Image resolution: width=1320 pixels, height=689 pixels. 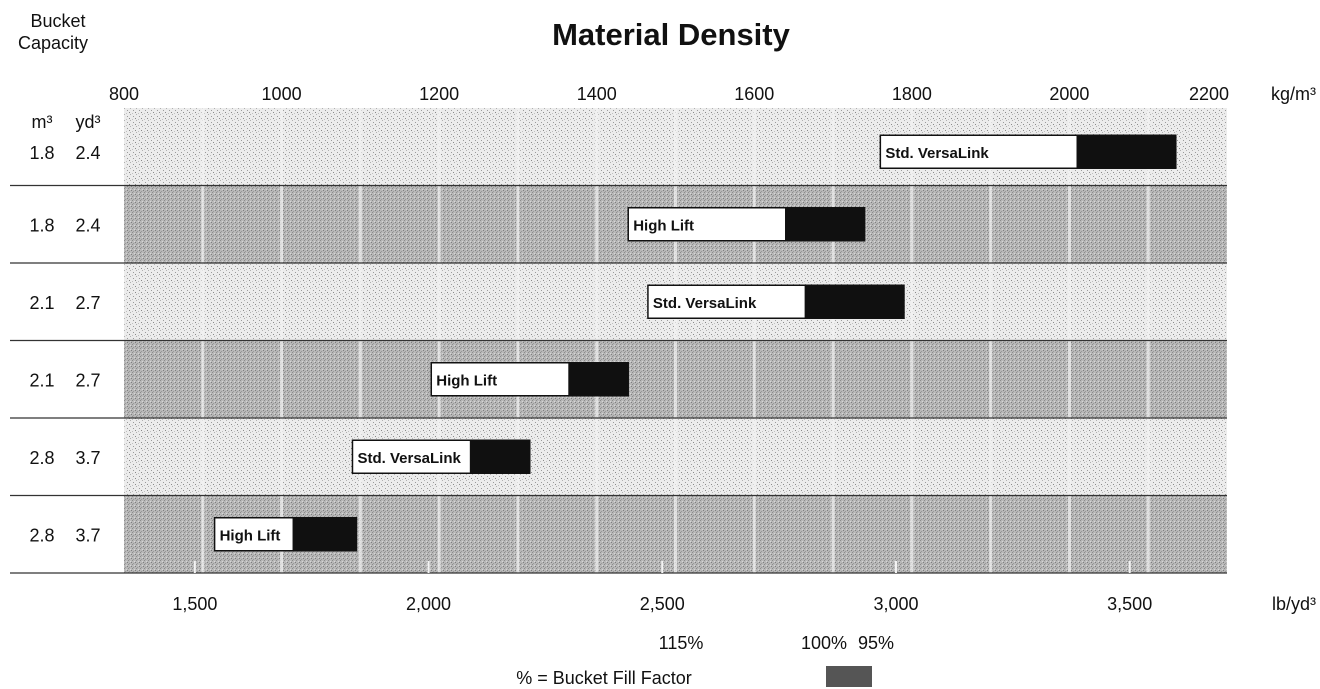 What do you see at coordinates (744, 587) in the screenshot?
I see `bottom-axis: 1,500 2,000 2,500 3,000 3,500 lb/yd³` at bounding box center [744, 587].